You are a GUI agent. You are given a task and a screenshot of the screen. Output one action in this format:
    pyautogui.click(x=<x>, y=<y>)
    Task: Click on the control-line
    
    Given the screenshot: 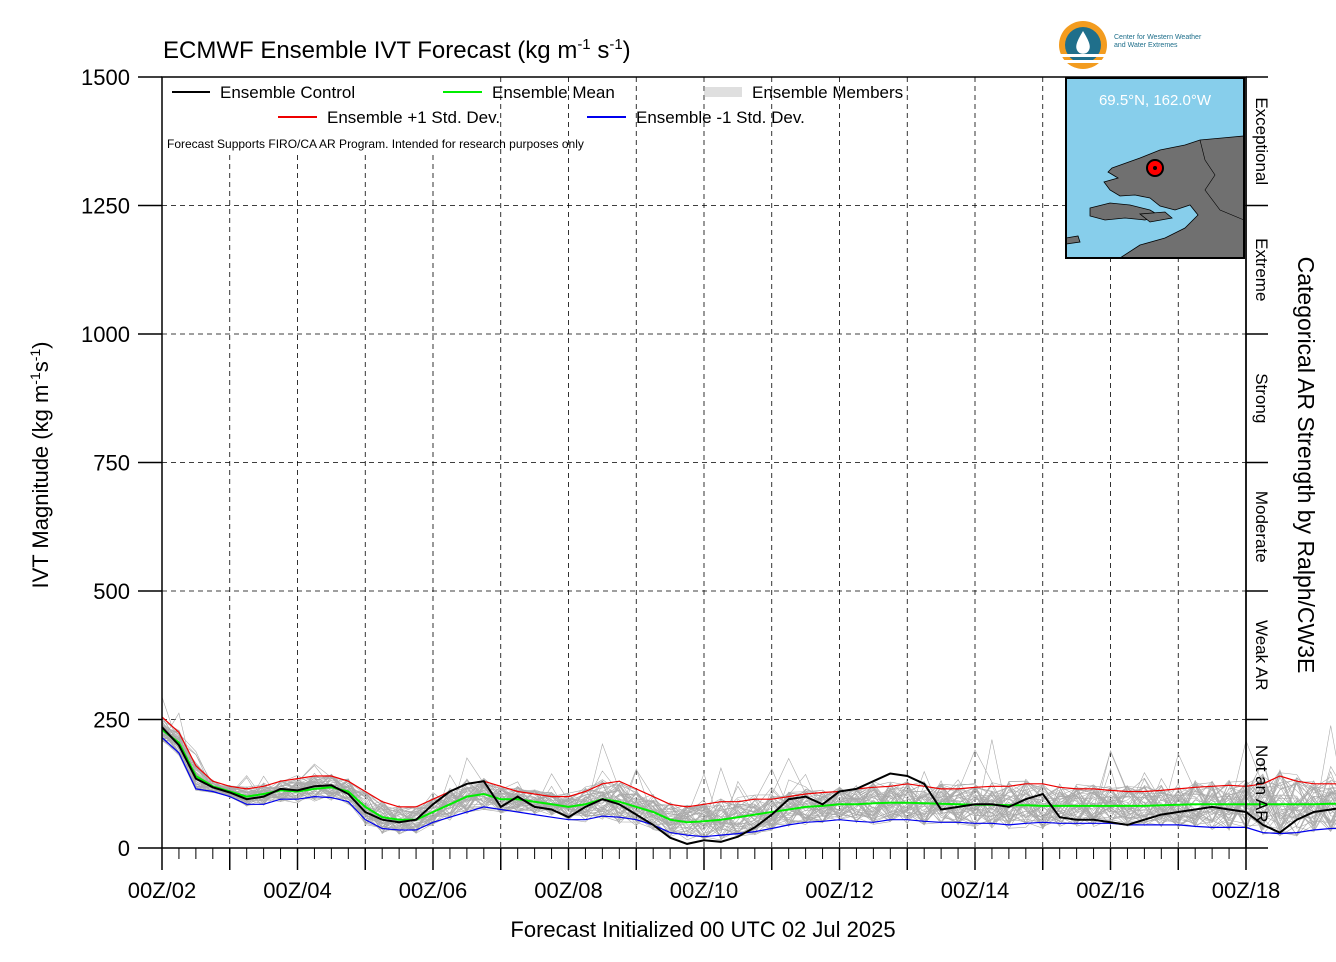 What is the action you would take?
    pyautogui.click(x=748, y=785)
    